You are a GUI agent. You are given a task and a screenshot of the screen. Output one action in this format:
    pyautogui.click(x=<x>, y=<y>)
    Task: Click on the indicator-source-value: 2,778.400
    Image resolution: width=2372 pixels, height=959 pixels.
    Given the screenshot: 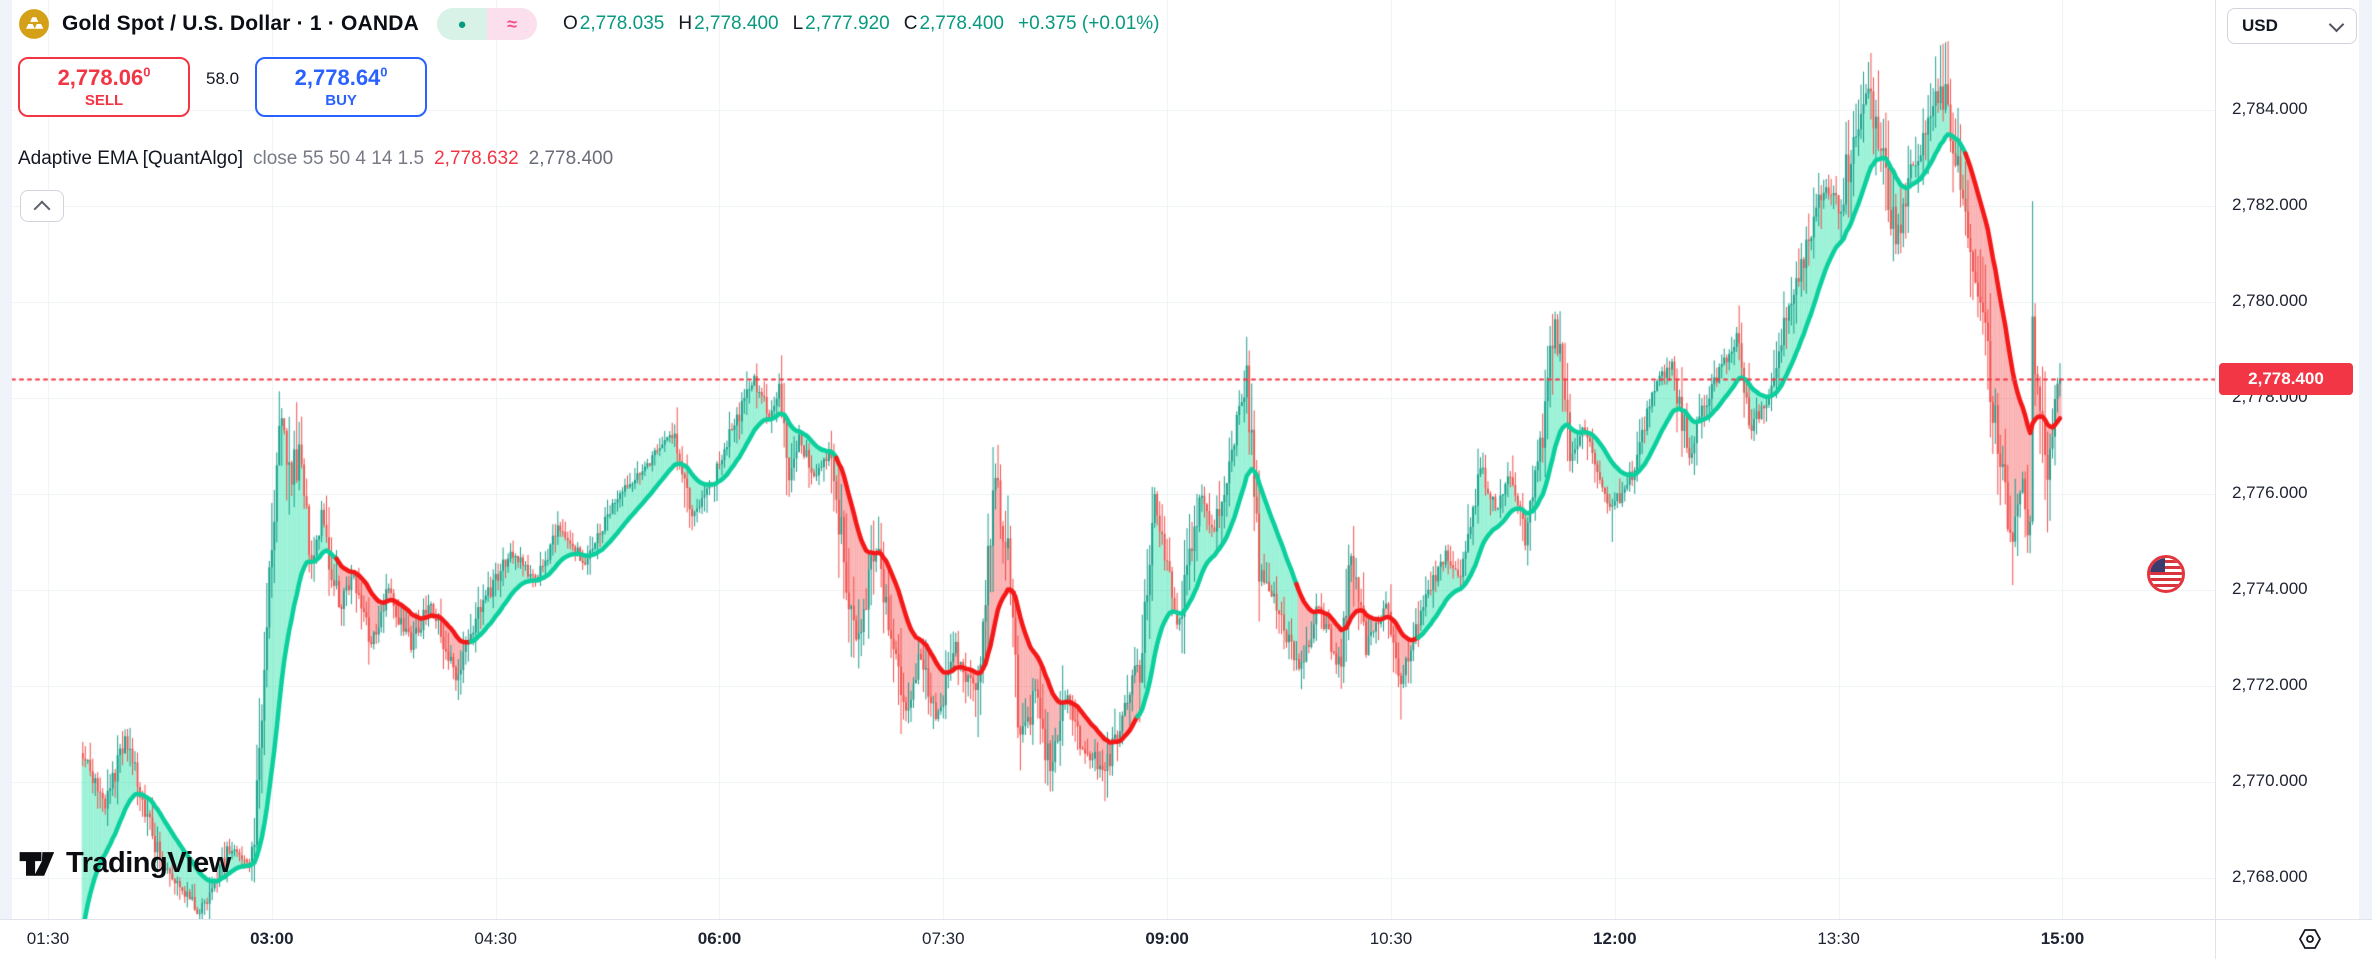 What is the action you would take?
    pyautogui.click(x=571, y=158)
    